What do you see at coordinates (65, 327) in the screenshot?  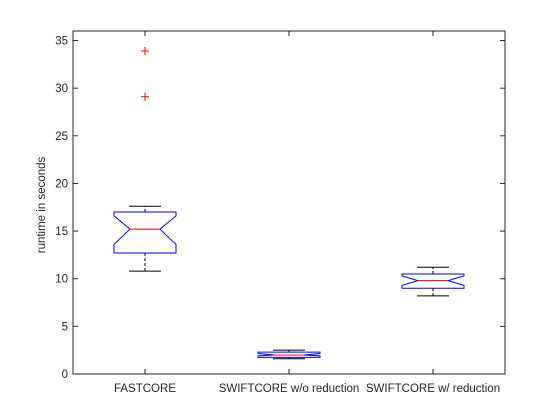 I see `y-tick-label: 5` at bounding box center [65, 327].